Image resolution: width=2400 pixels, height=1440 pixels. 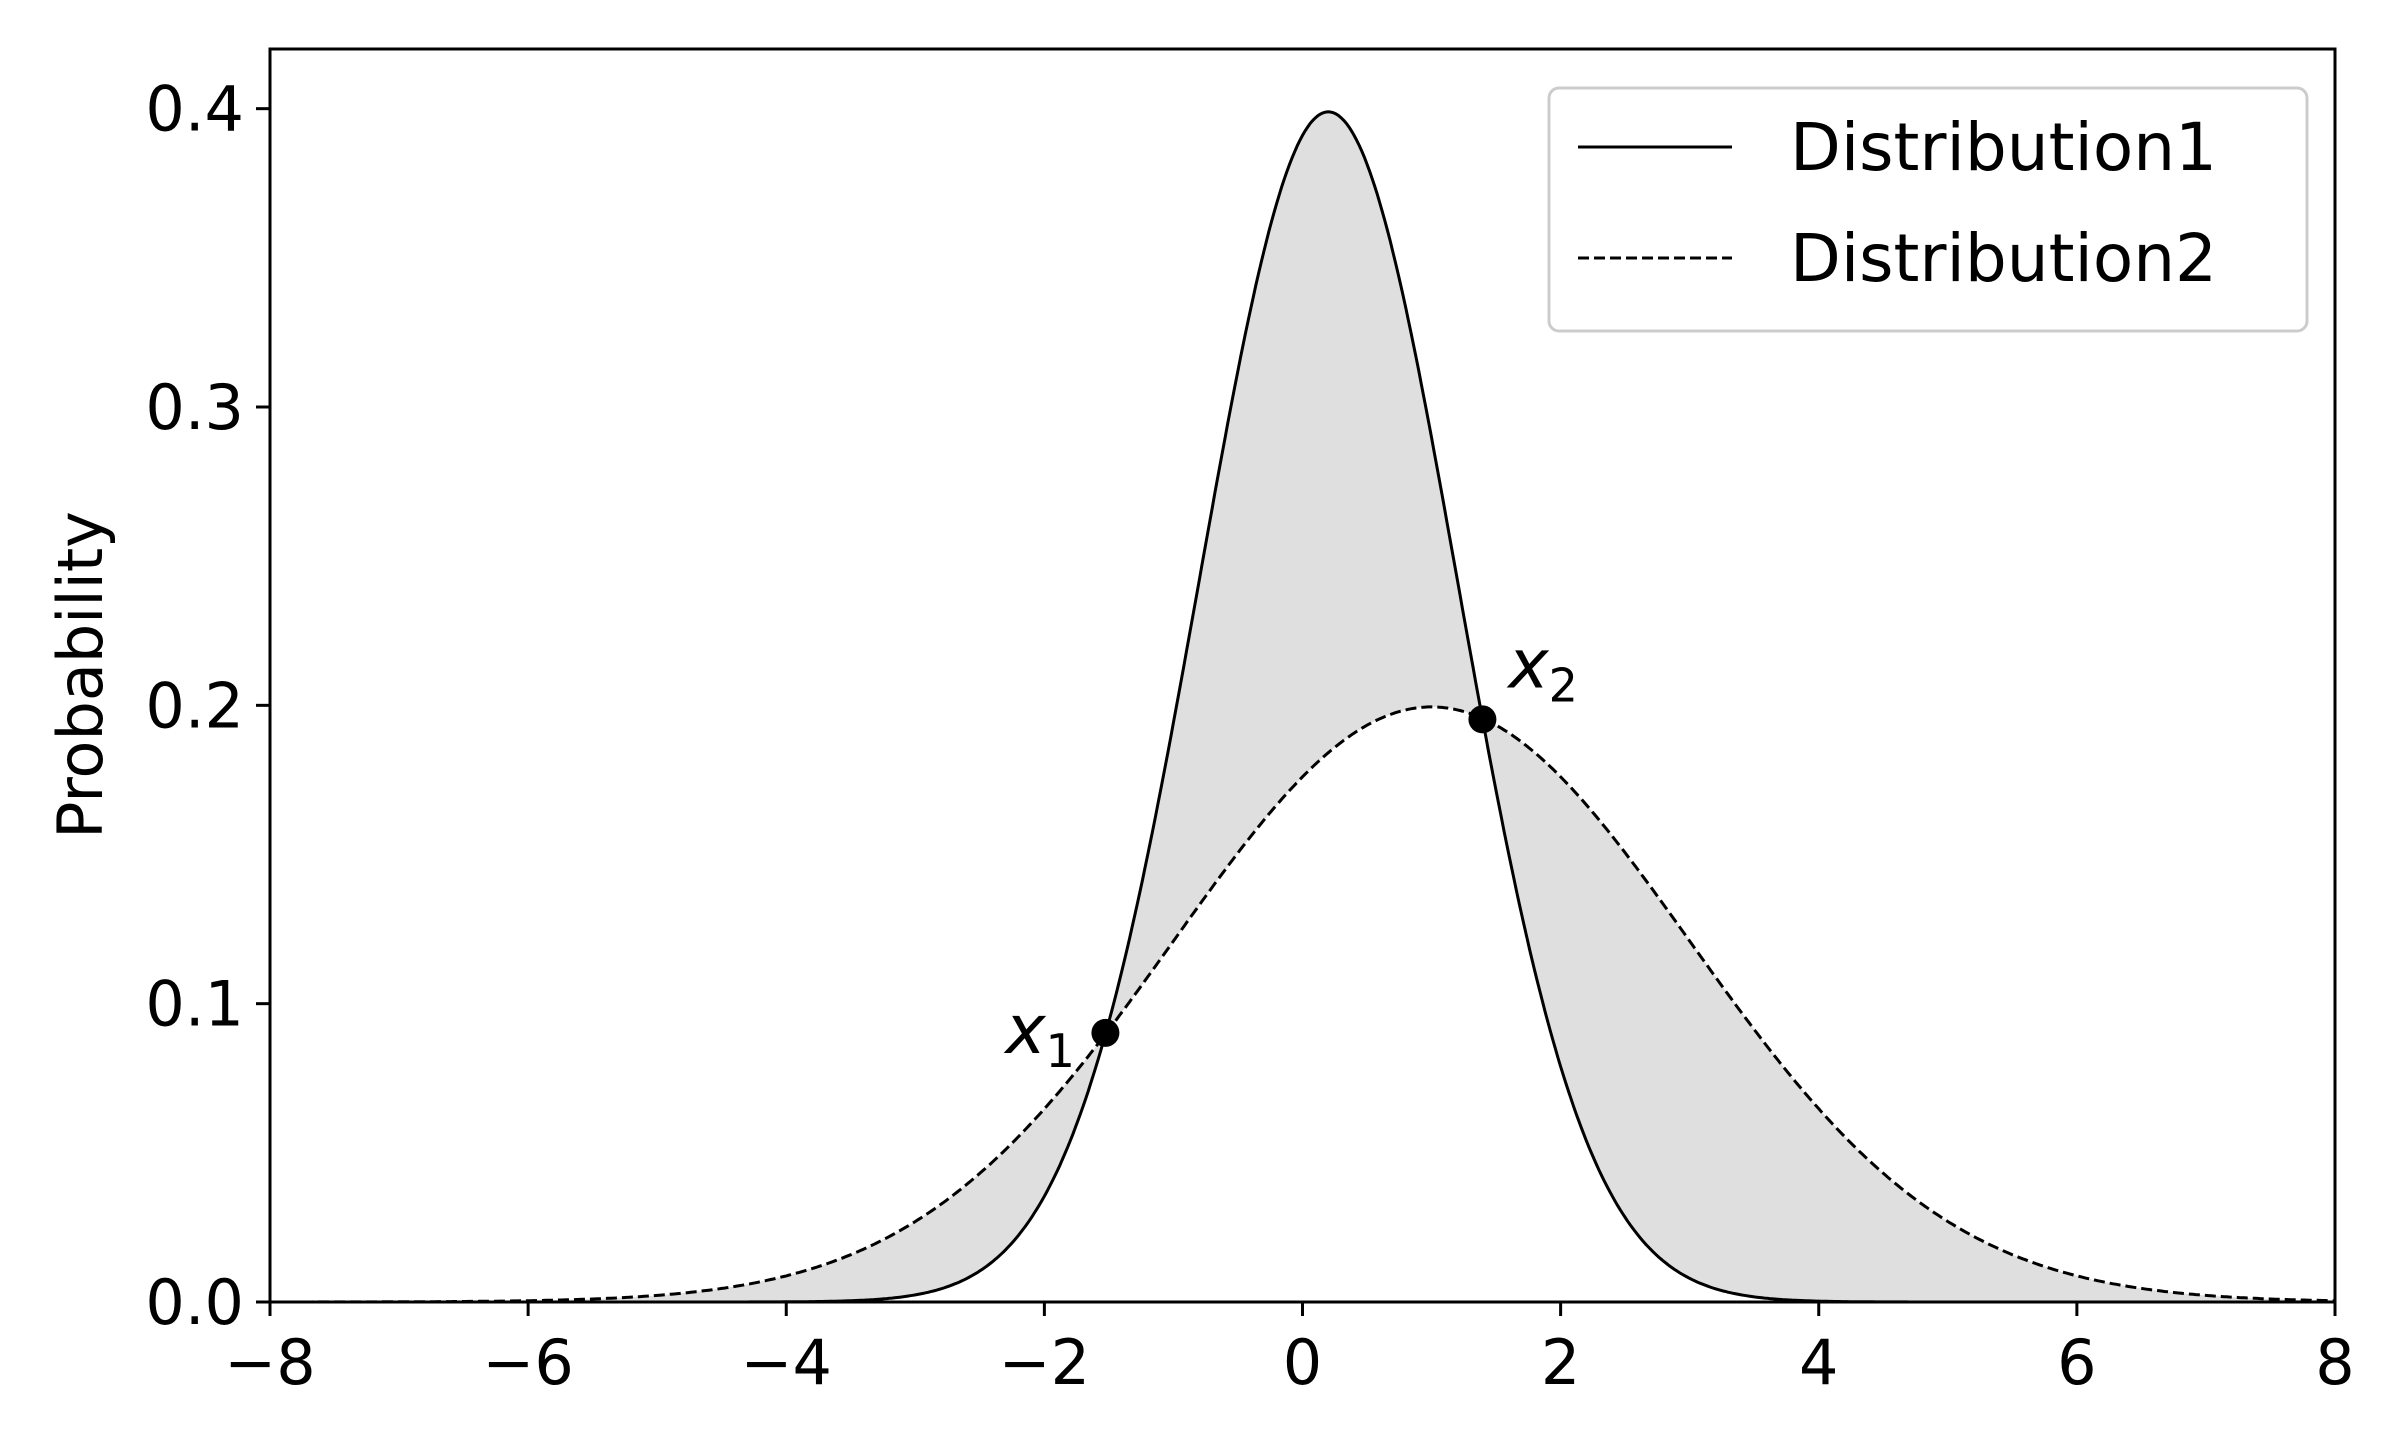 What do you see at coordinates (527, 1362) in the screenshot?
I see `x-tick-label: −6` at bounding box center [527, 1362].